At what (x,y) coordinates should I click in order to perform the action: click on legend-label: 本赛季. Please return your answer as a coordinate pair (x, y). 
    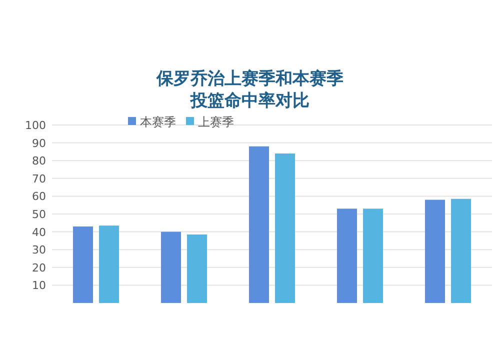
    Looking at the image, I should click on (158, 122).